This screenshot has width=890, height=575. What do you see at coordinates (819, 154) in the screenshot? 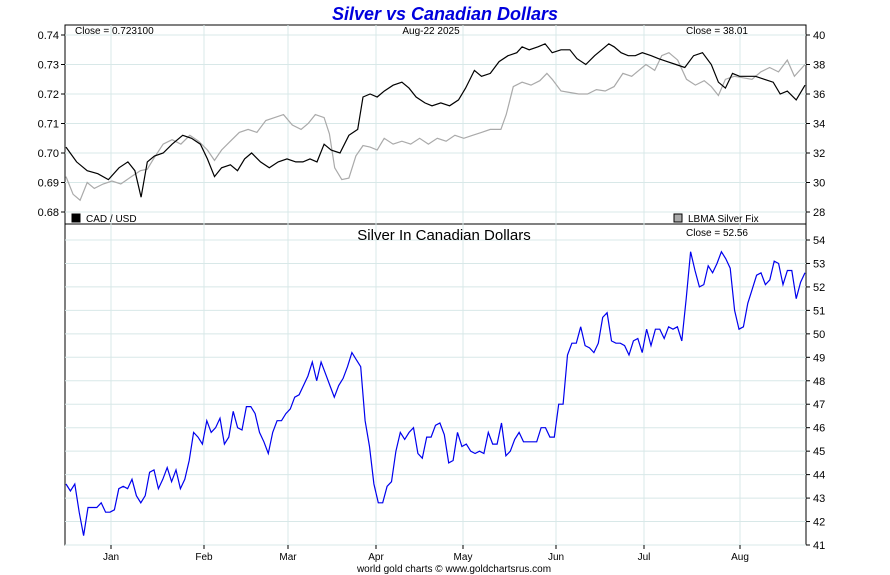
I see `y-right-tick-label: 32` at bounding box center [819, 154].